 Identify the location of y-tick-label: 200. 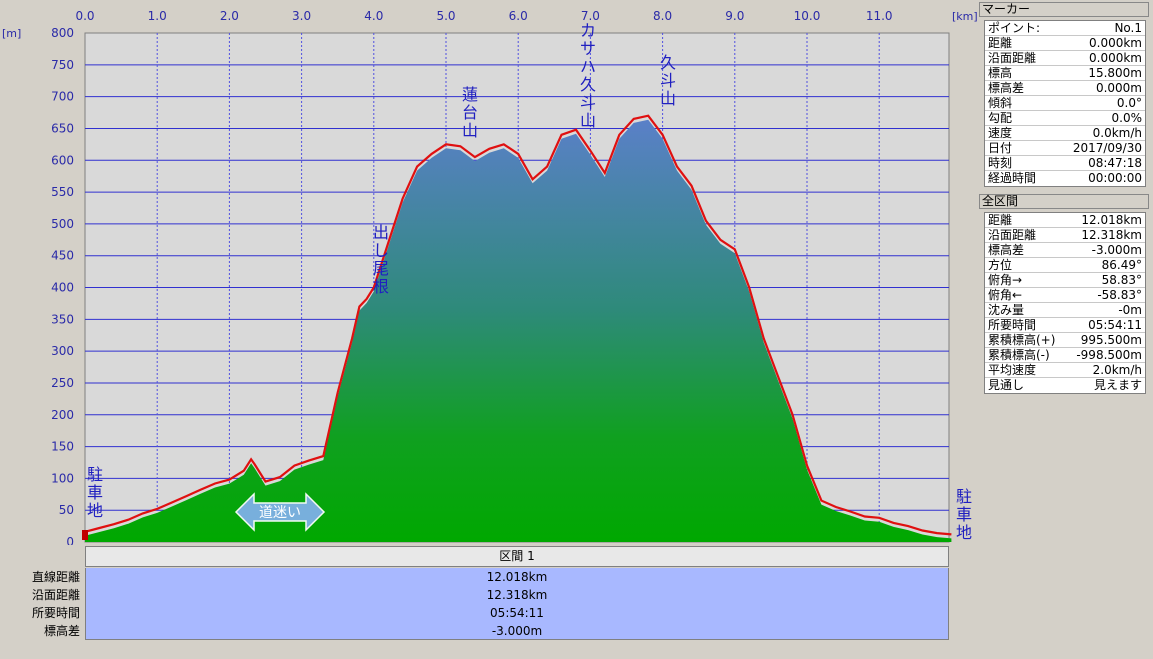
(62, 415).